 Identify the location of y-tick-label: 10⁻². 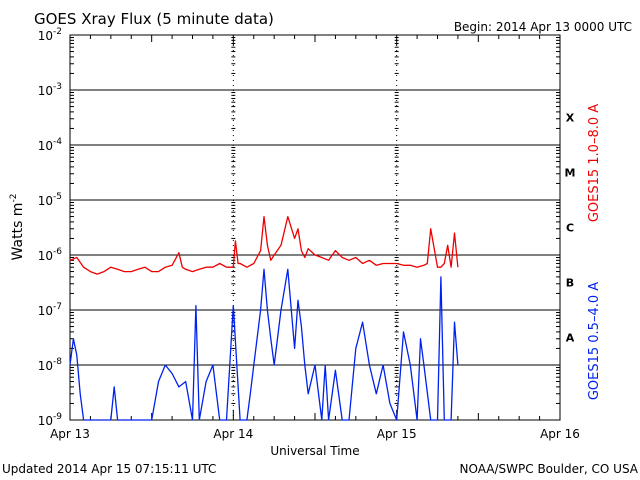
(50, 35).